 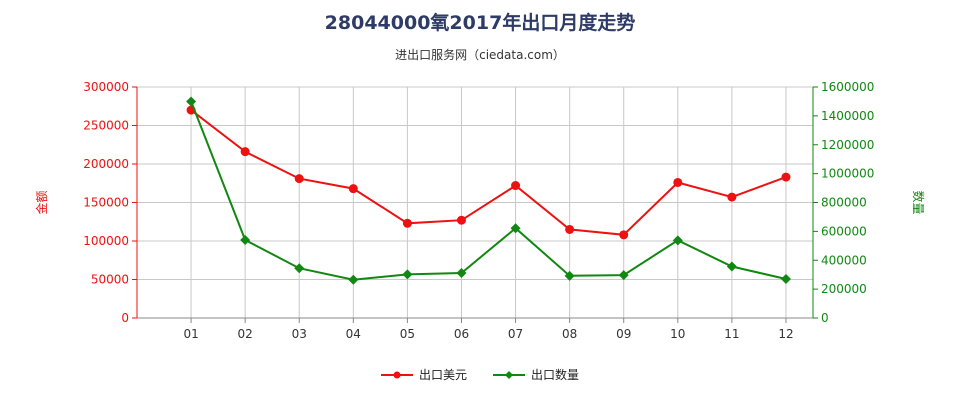 What do you see at coordinates (41, 202) in the screenshot?
I see `axis-title-left: 金额` at bounding box center [41, 202].